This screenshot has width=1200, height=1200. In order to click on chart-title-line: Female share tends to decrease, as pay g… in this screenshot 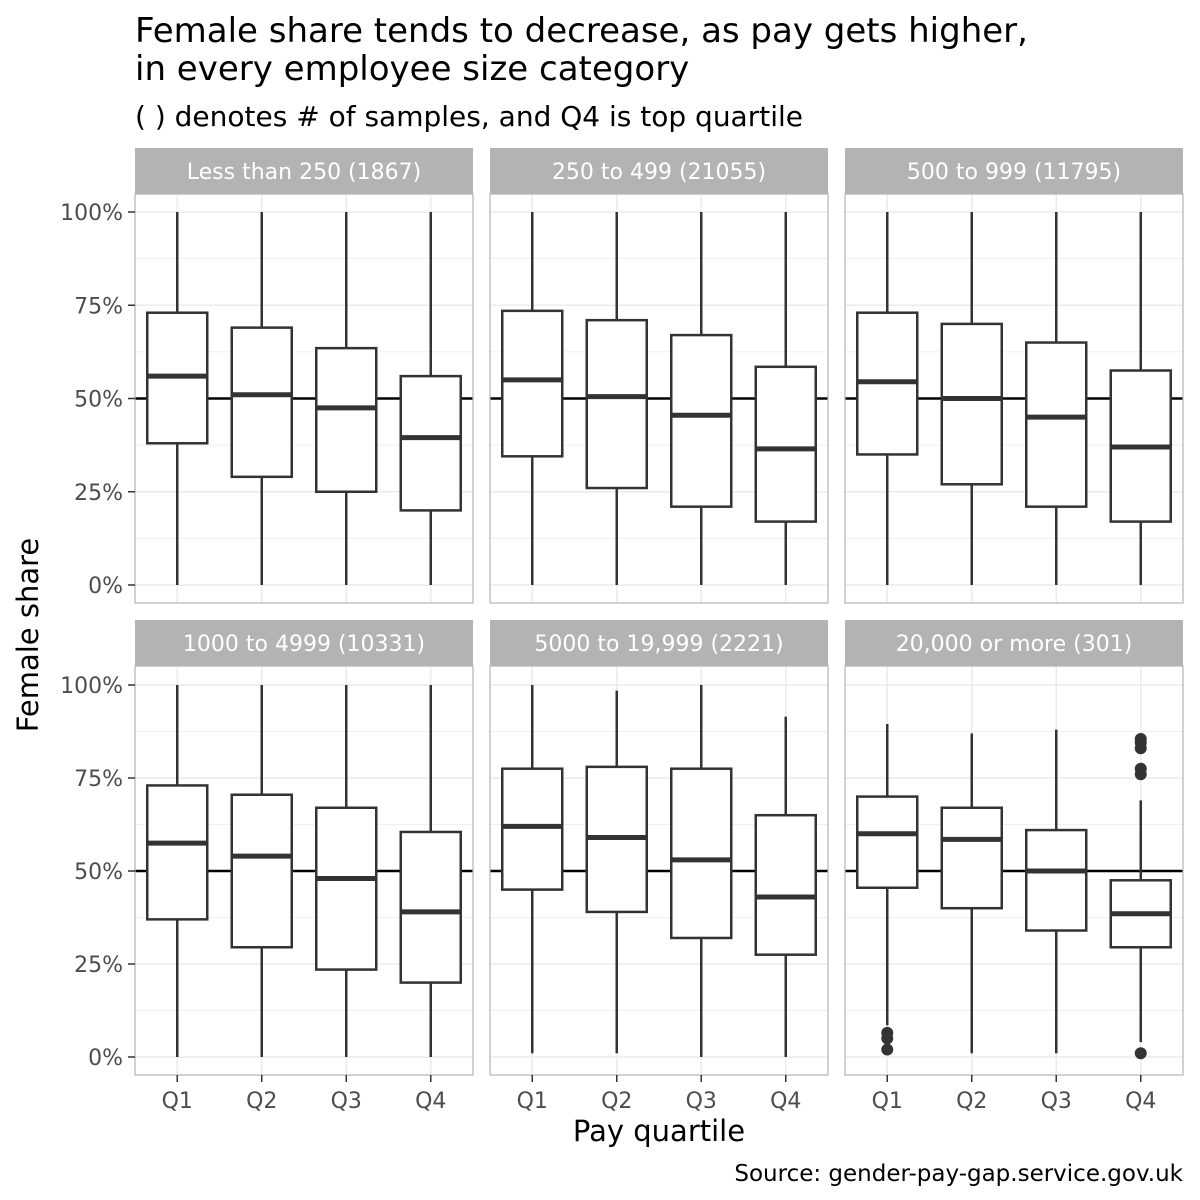, I will do `click(581, 31)`.